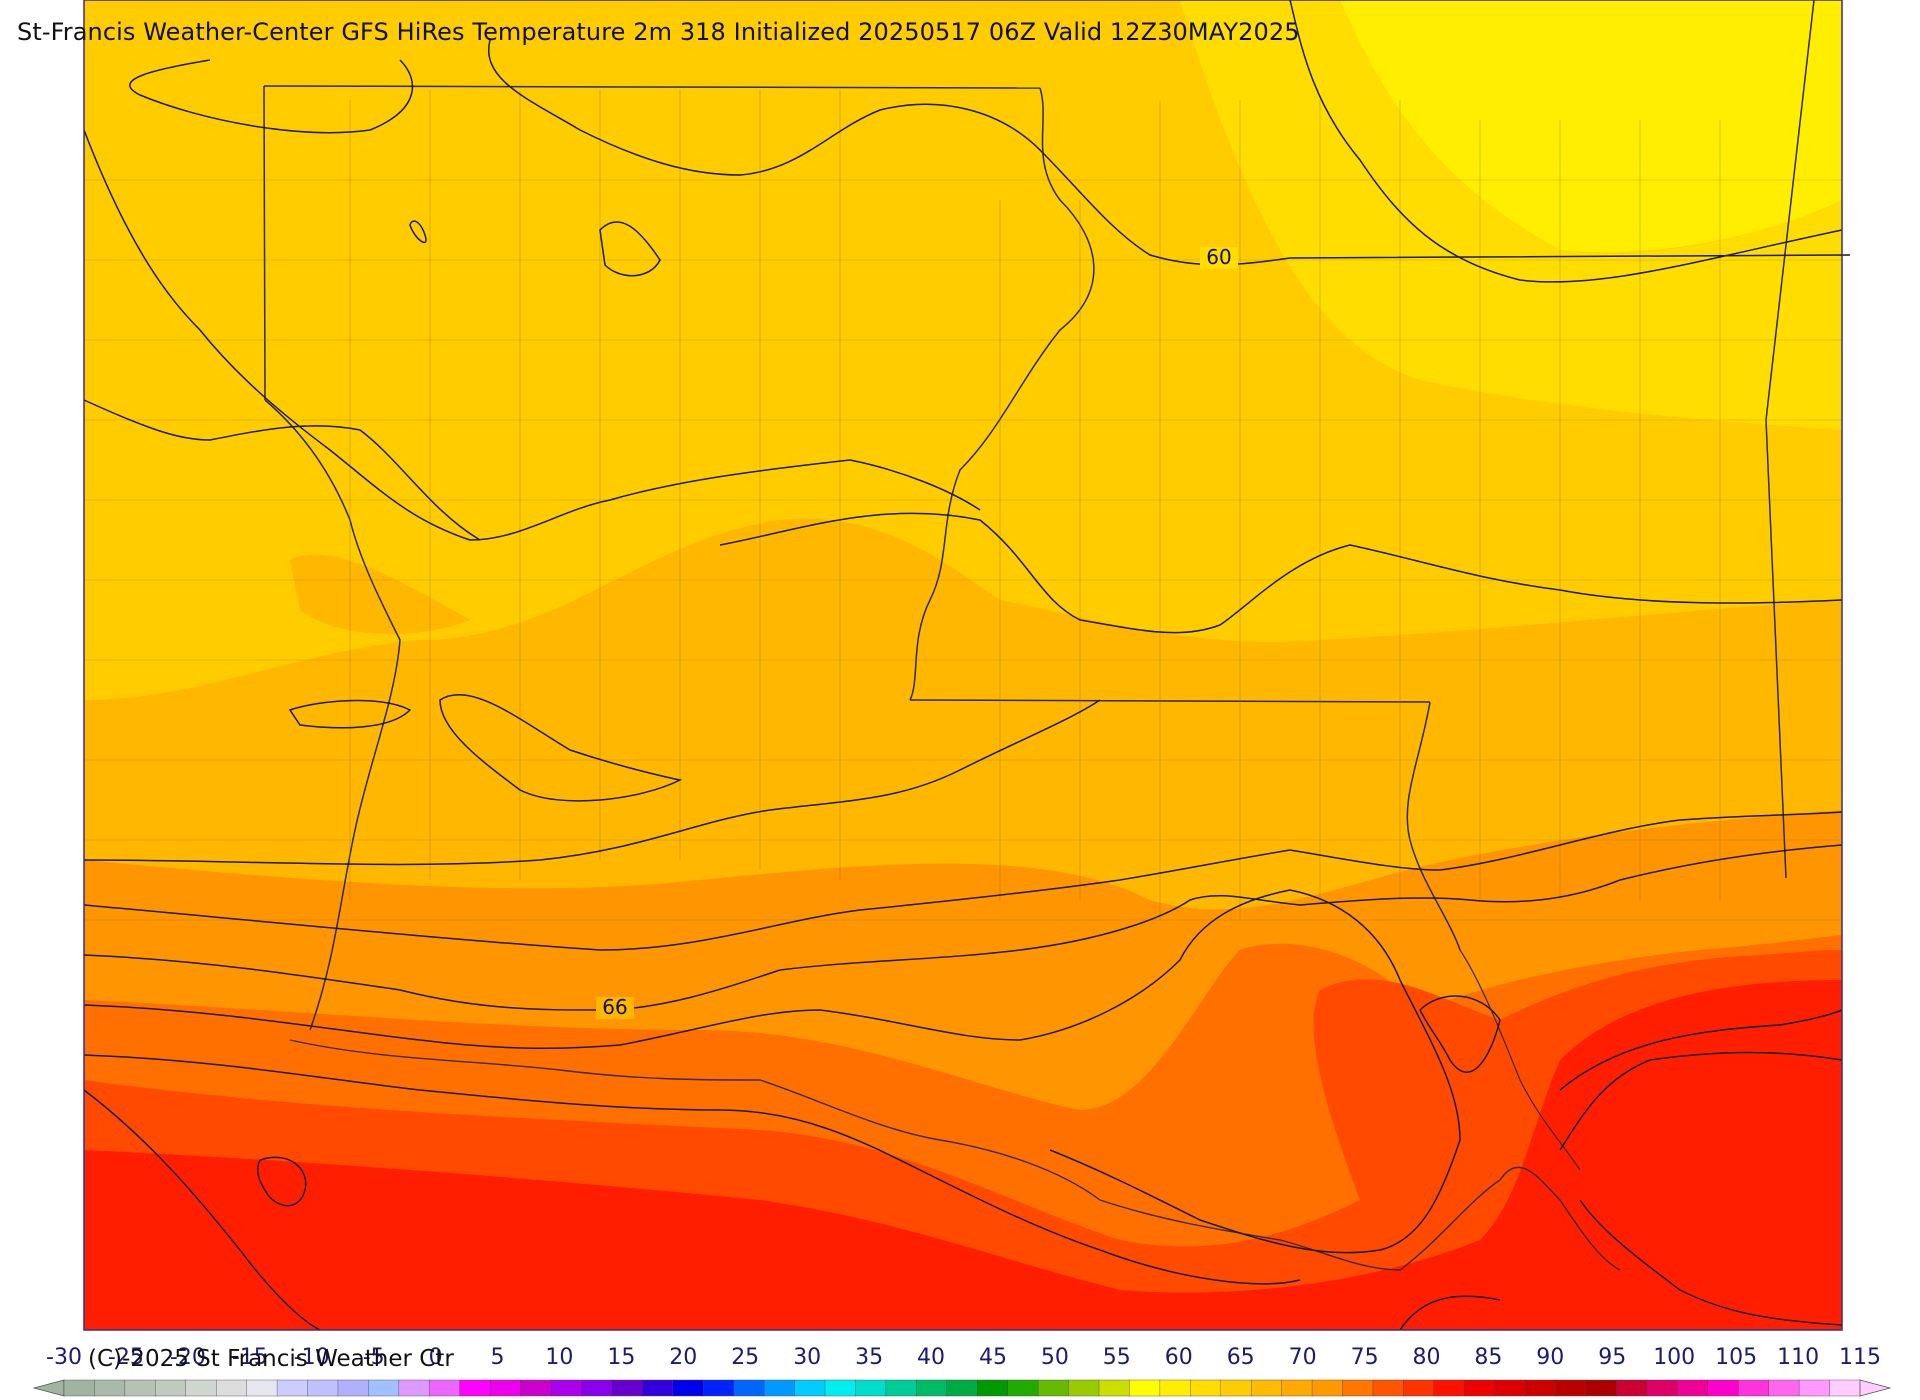 This screenshot has width=1920, height=1400. What do you see at coordinates (497, 1357) in the screenshot?
I see `colorbar-tick-label: 5` at bounding box center [497, 1357].